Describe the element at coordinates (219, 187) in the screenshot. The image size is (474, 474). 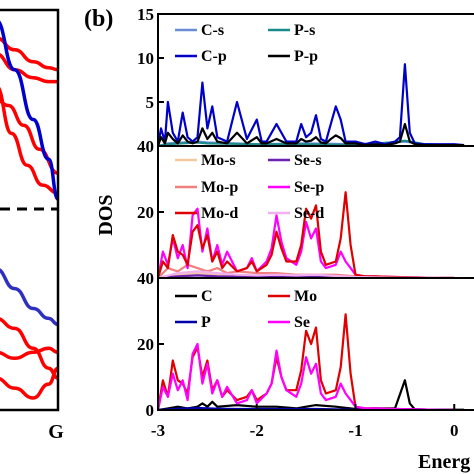
I see `legend-label-mo-p: Mo-p` at that location.